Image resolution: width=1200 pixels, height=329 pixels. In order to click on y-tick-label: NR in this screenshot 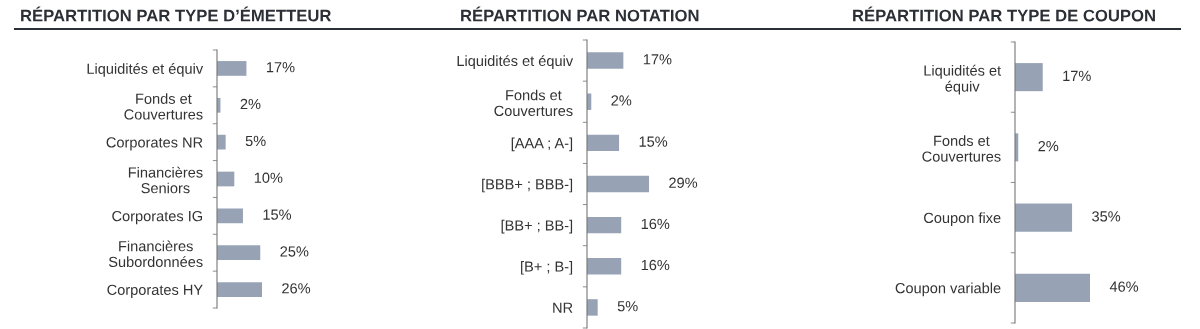, I will do `click(563, 307)`.